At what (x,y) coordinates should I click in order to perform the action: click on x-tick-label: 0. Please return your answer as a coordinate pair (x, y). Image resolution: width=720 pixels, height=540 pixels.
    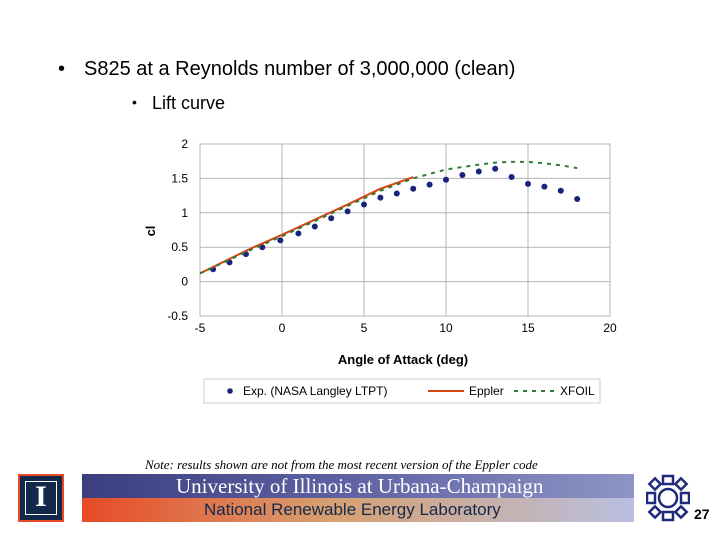
    Looking at the image, I should click on (282, 328).